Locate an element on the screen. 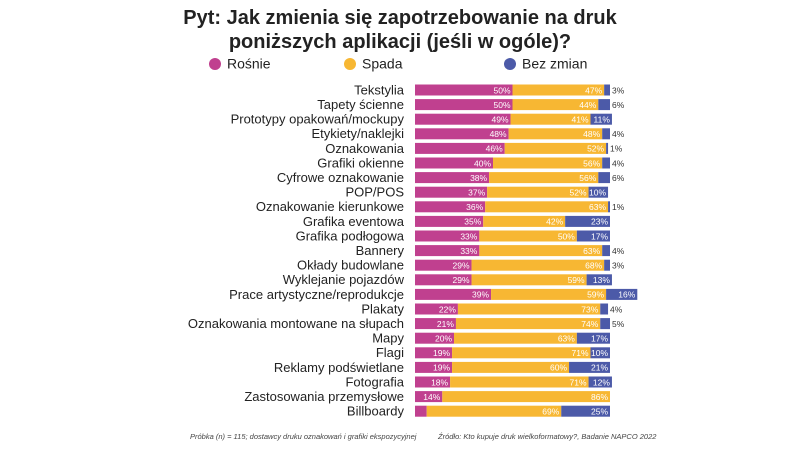  value-label: 19% is located at coordinates (441, 353).